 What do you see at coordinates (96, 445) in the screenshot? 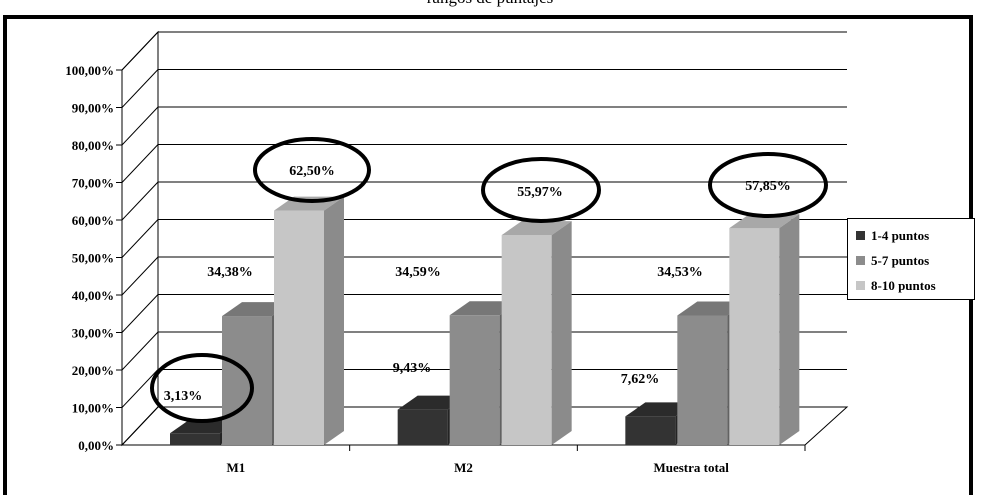
I see `y-tick-label: 0,00%` at bounding box center [96, 445].